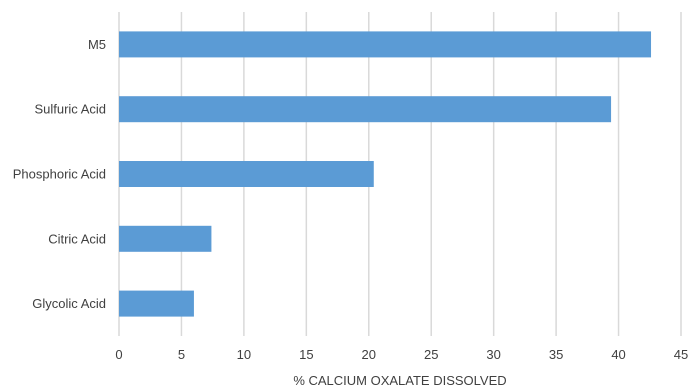 The width and height of the screenshot is (690, 389). What do you see at coordinates (70, 109) in the screenshot?
I see `category-label: Sulfuric Acid` at bounding box center [70, 109].